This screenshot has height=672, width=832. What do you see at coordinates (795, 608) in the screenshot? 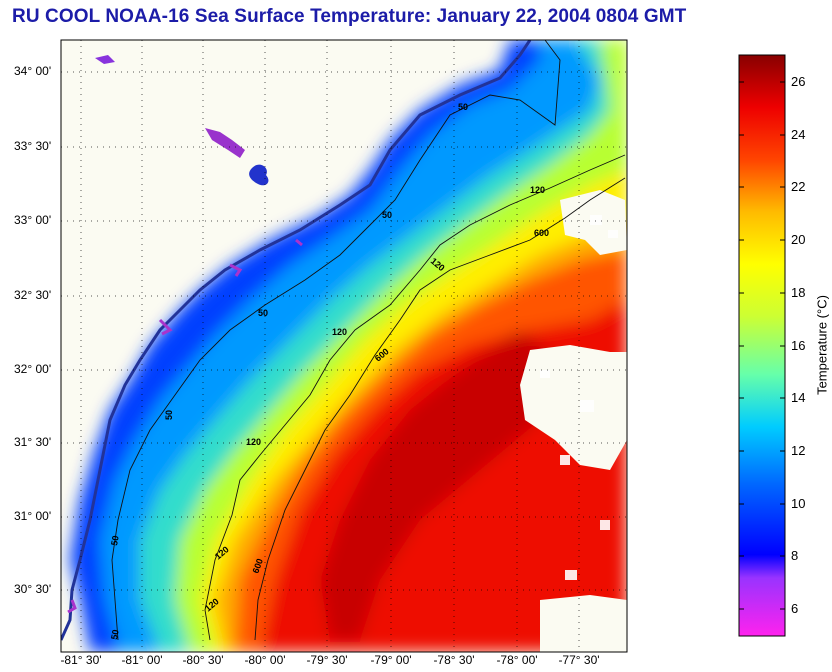
I see `colorbar-label: 6` at bounding box center [795, 608].